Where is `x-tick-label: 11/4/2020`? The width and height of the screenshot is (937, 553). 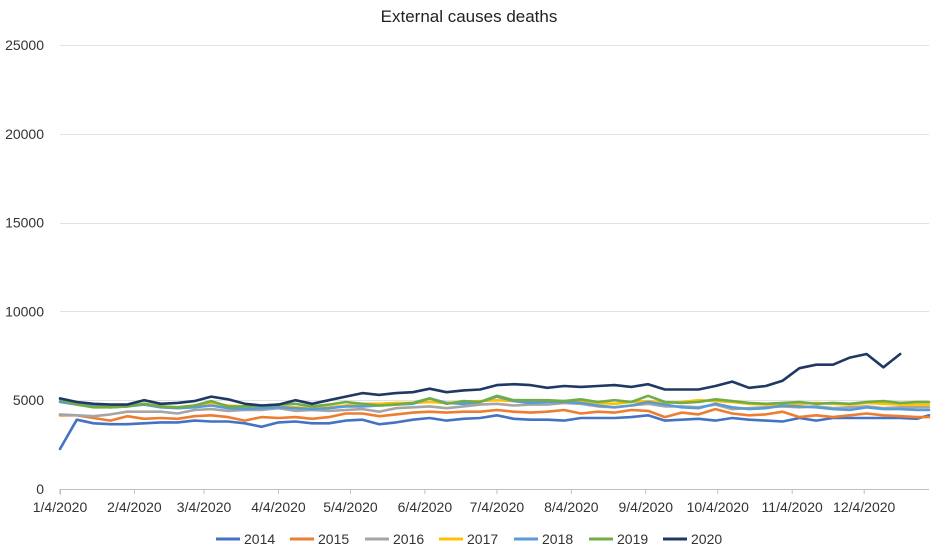
x-tick-label: 11/4/2020 is located at coordinates (792, 507).